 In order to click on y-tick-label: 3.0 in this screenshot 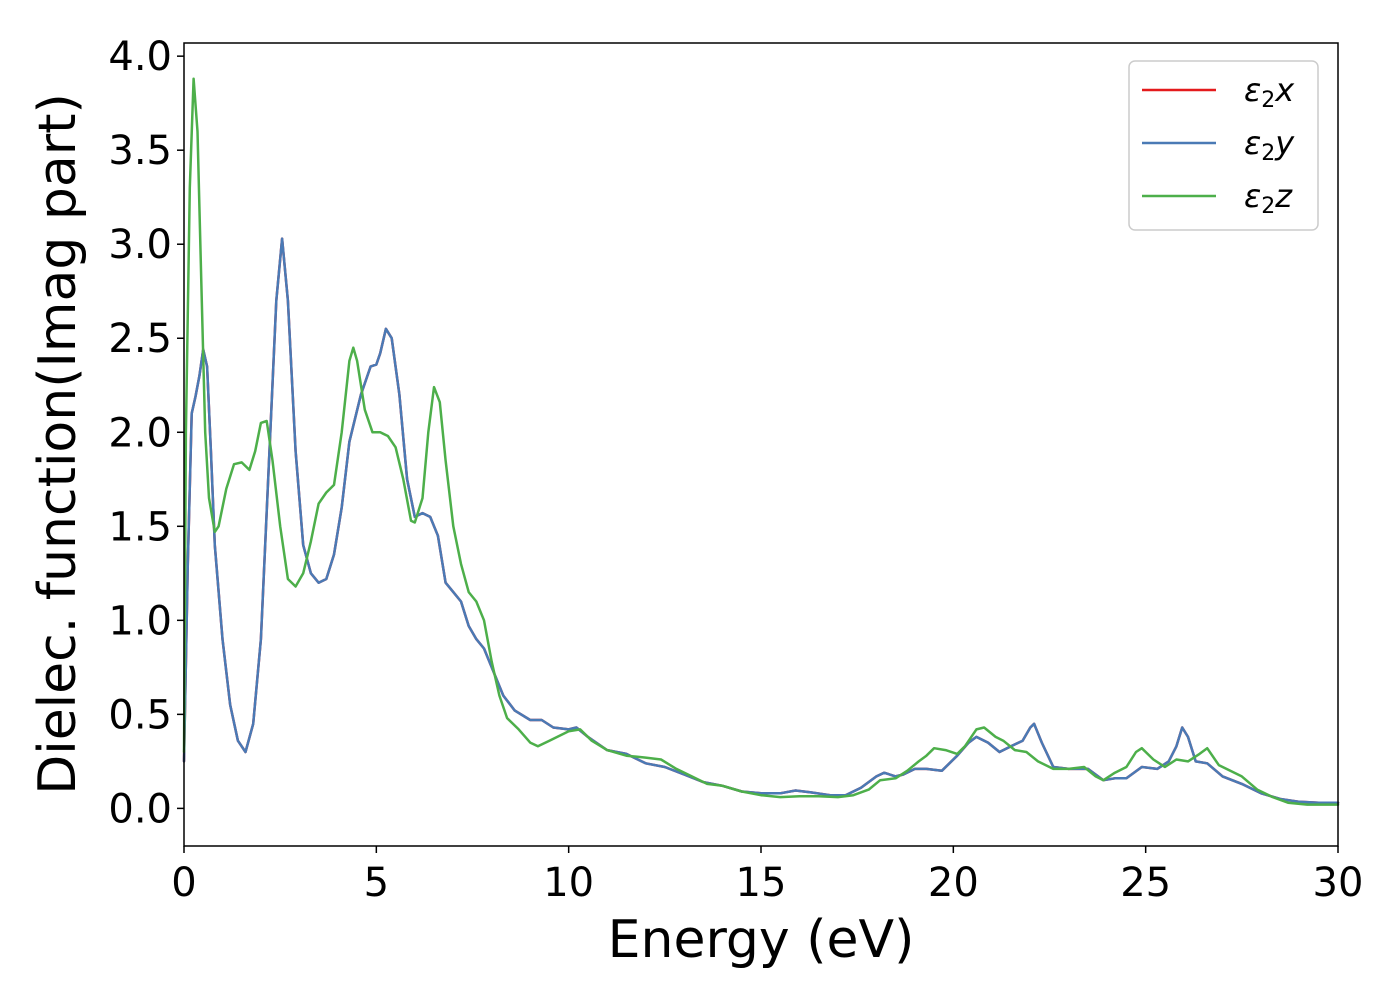, I will do `click(140, 245)`.